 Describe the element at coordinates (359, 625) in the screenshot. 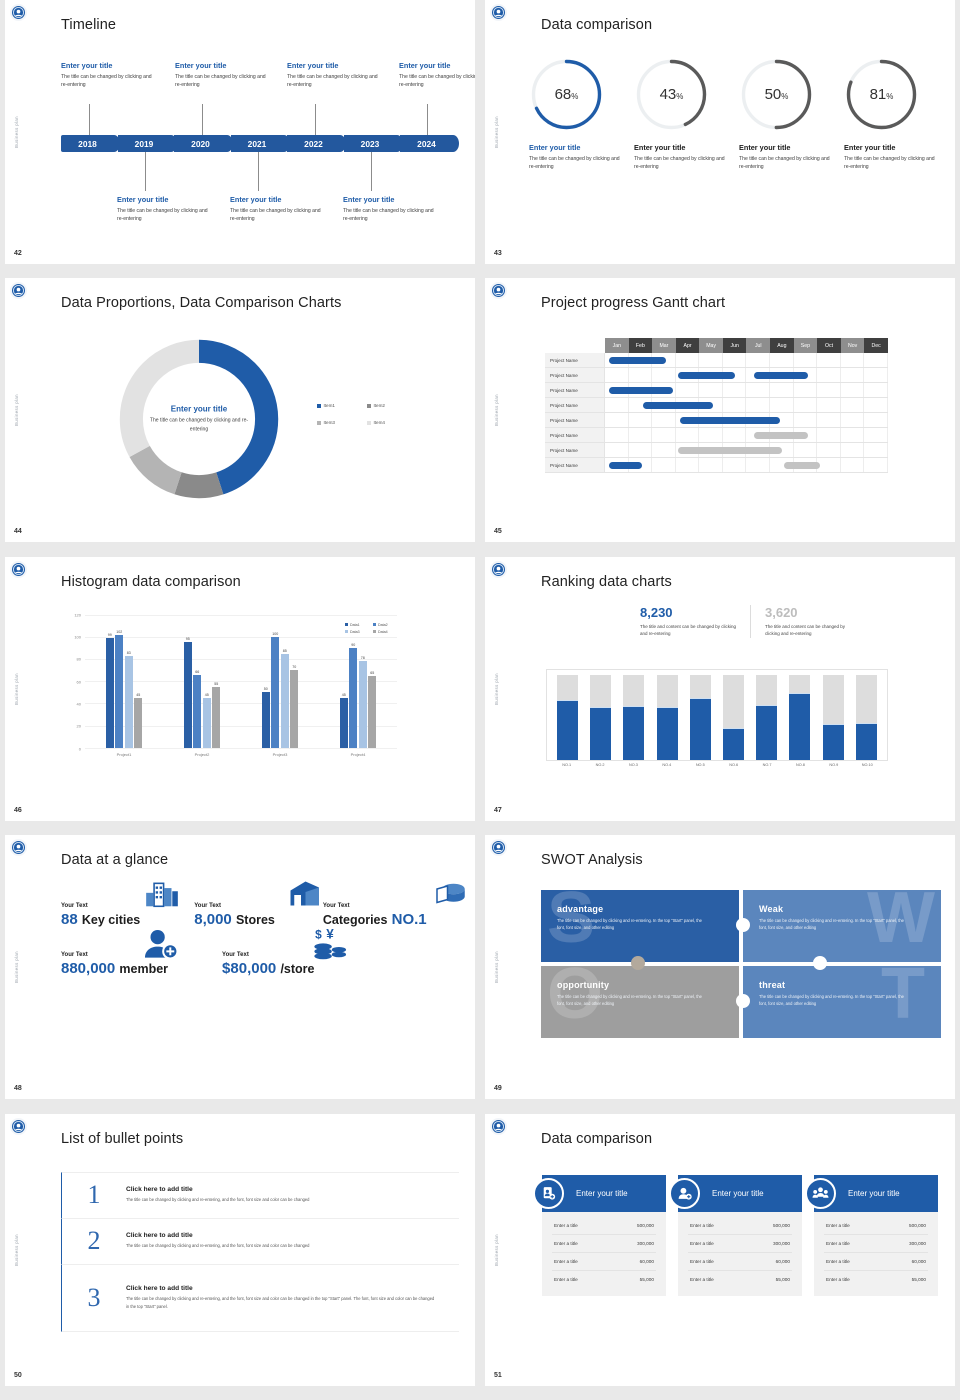

I see `legend-item: Data1` at that location.